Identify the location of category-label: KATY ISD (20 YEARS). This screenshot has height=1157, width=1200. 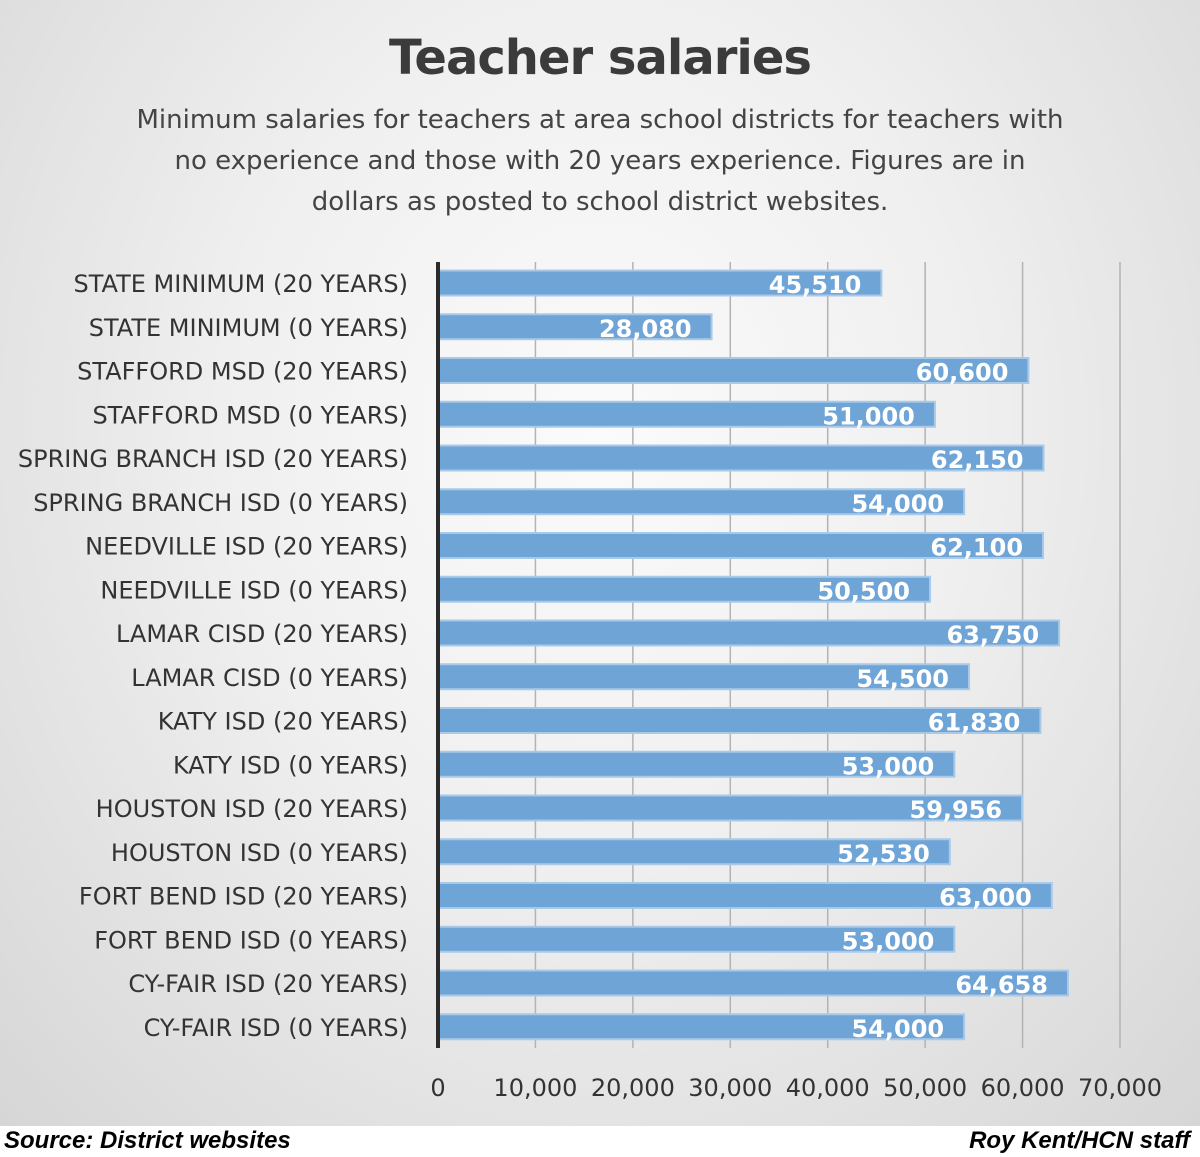
(283, 722).